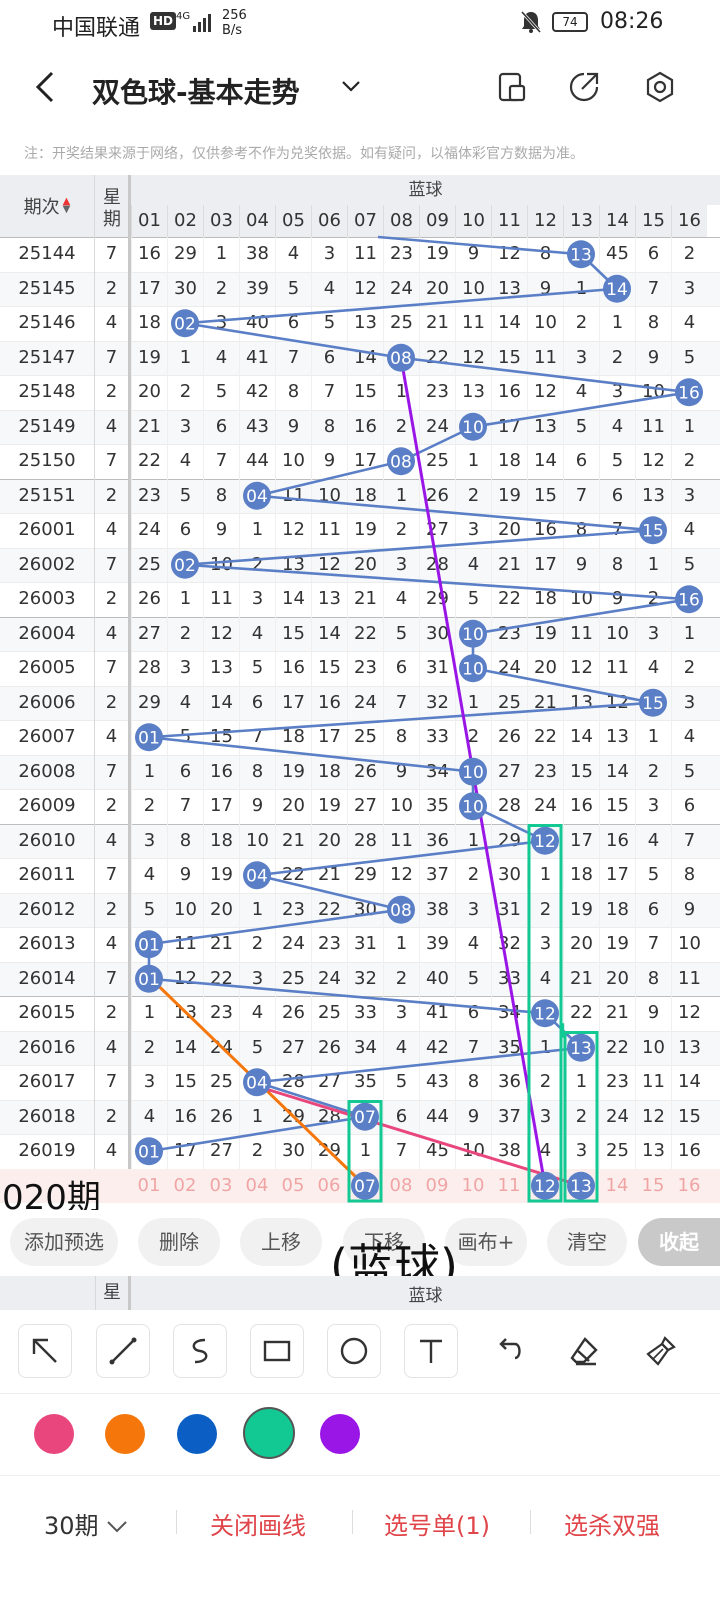 The height and width of the screenshot is (1600, 720). Describe the element at coordinates (149, 1185) in the screenshot. I see `pick-cell: 01` at that location.